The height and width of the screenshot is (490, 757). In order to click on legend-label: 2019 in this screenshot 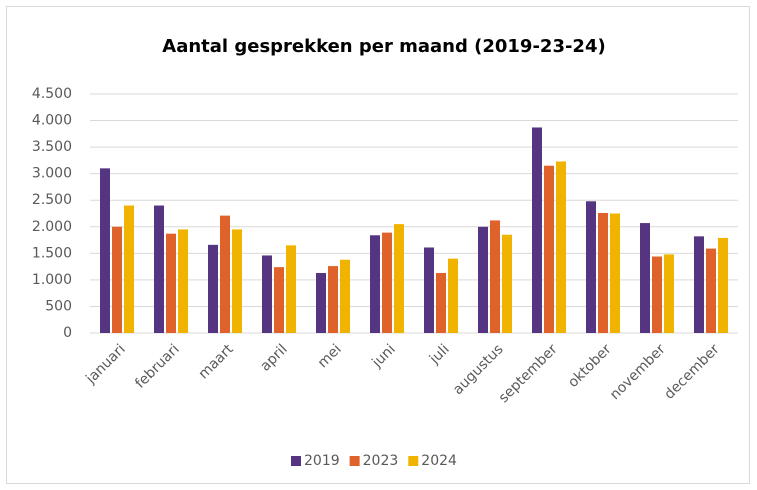, I will do `click(322, 461)`.